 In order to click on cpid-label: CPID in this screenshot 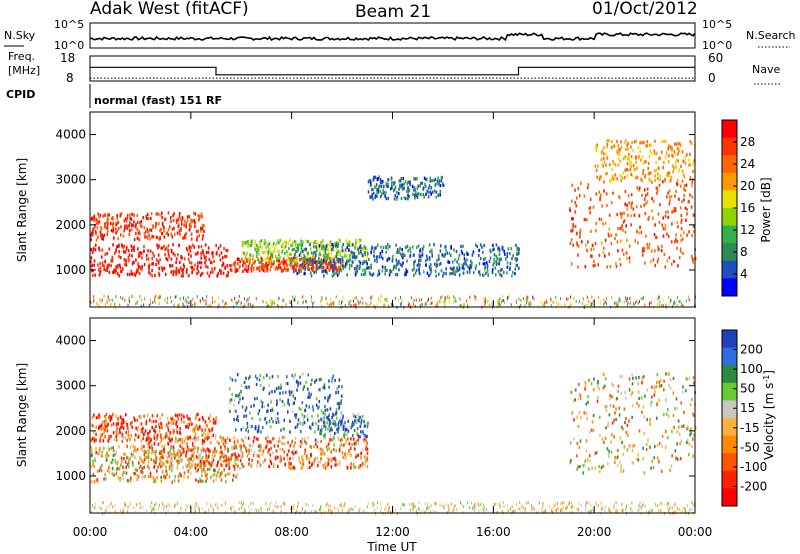, I will do `click(20, 94)`.